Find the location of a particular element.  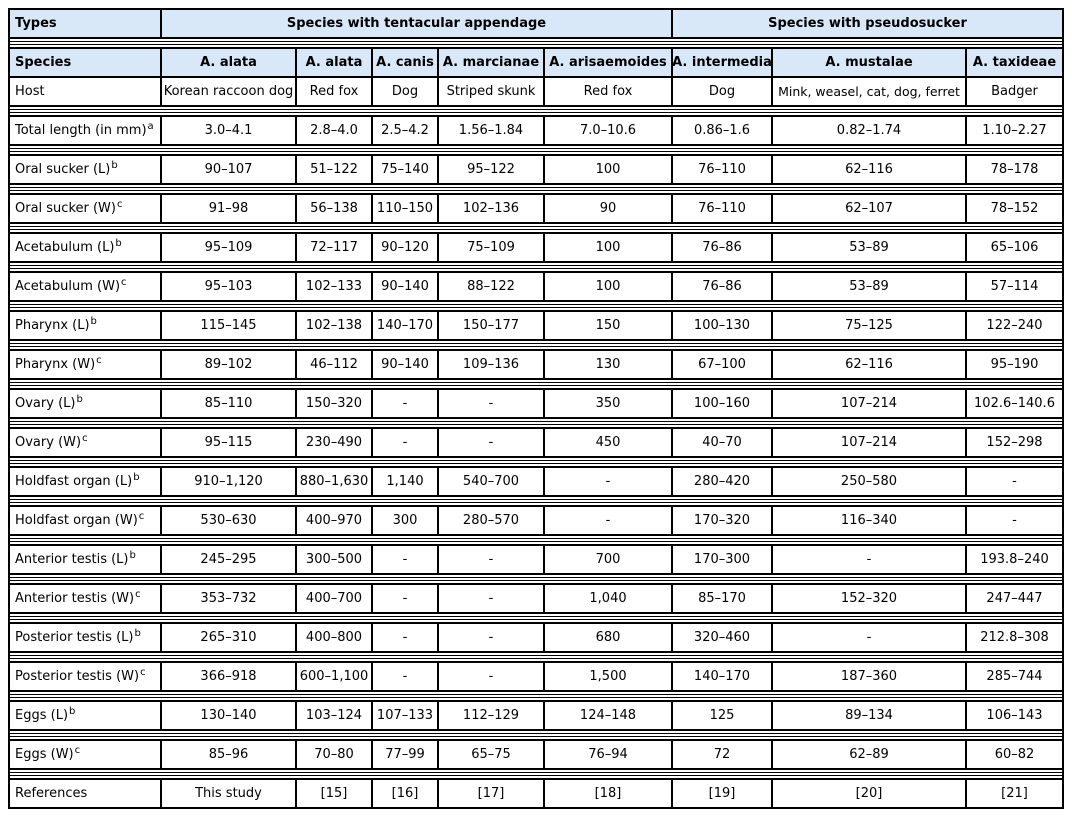

table-cell: [18] is located at coordinates (607, 793).